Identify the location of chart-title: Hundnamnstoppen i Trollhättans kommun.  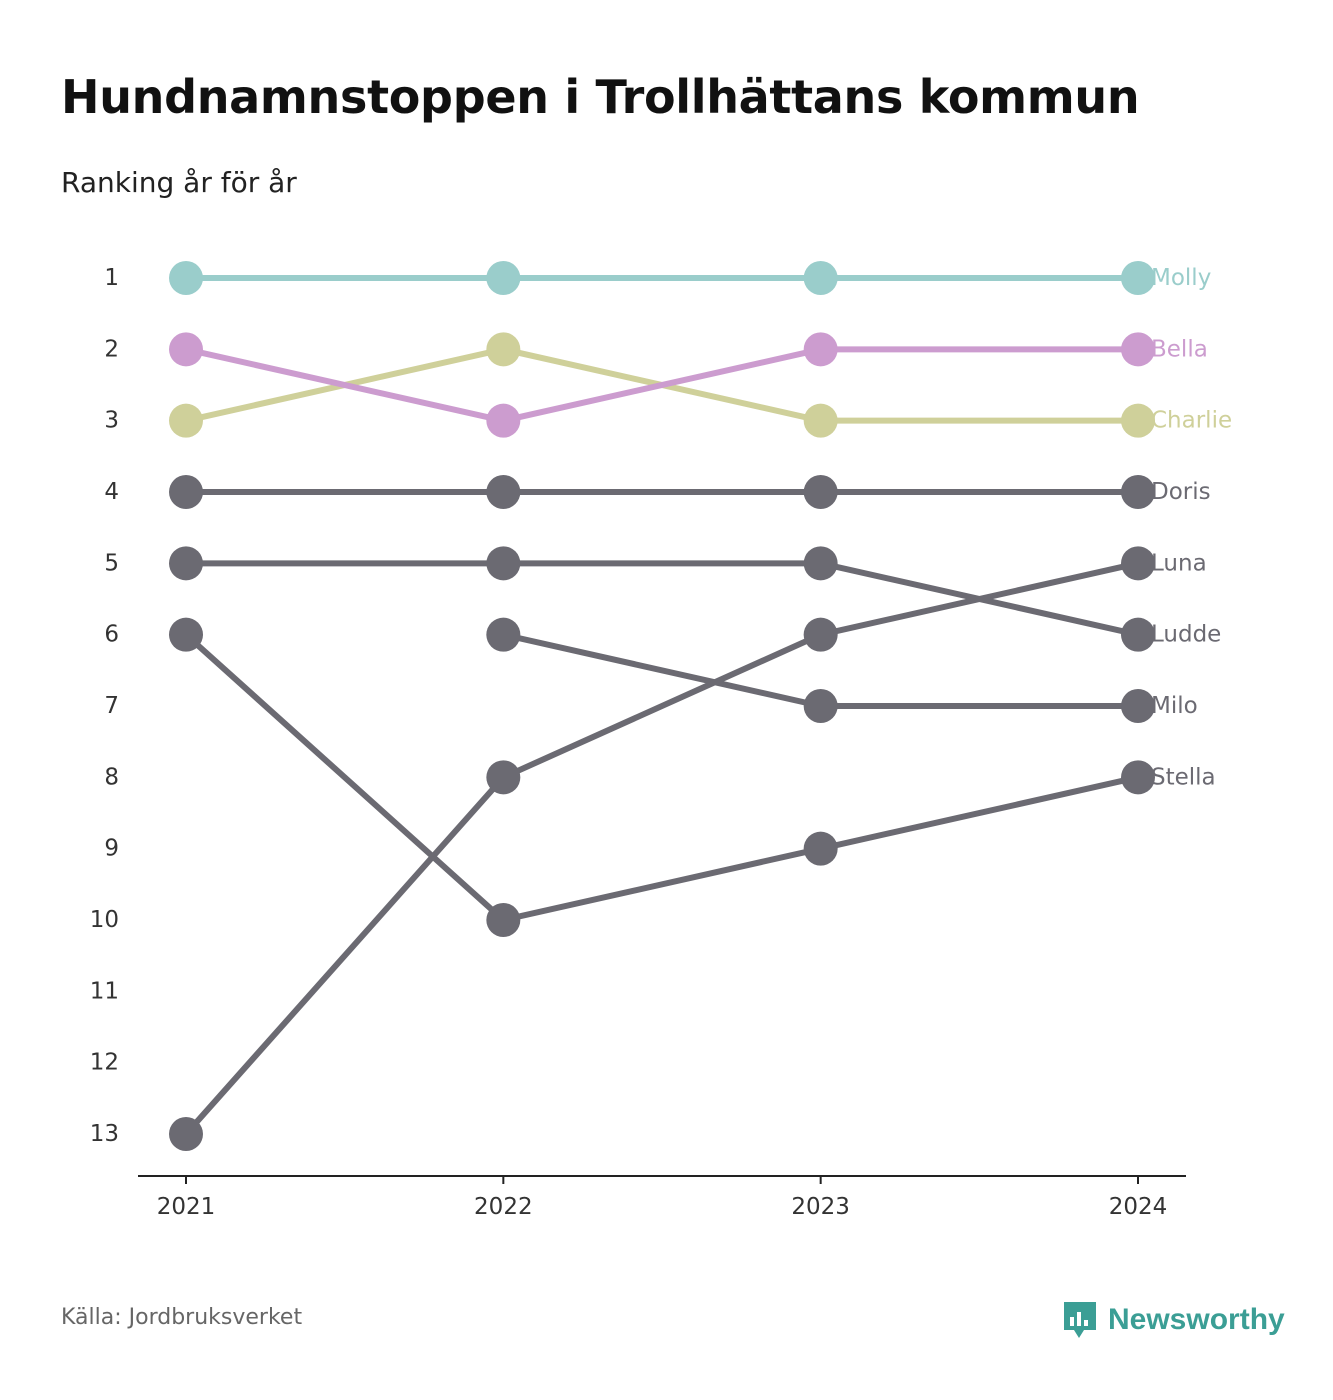
(600, 97).